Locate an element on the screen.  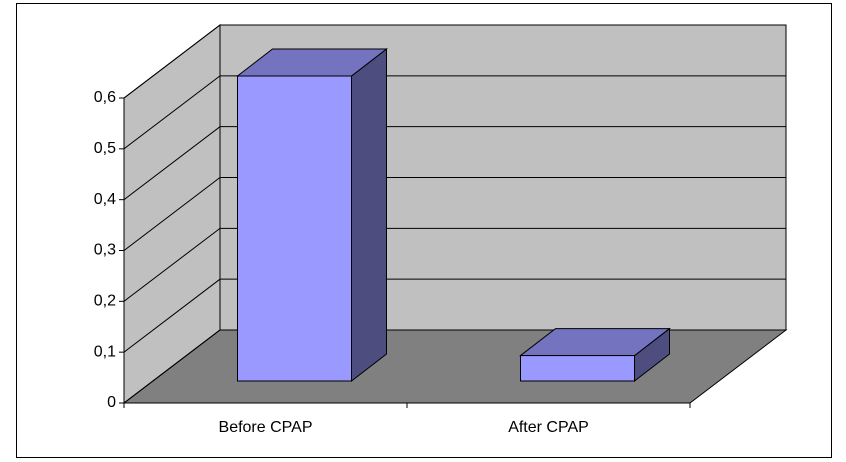
y-tick-label: 0,5 is located at coordinates (105, 148).